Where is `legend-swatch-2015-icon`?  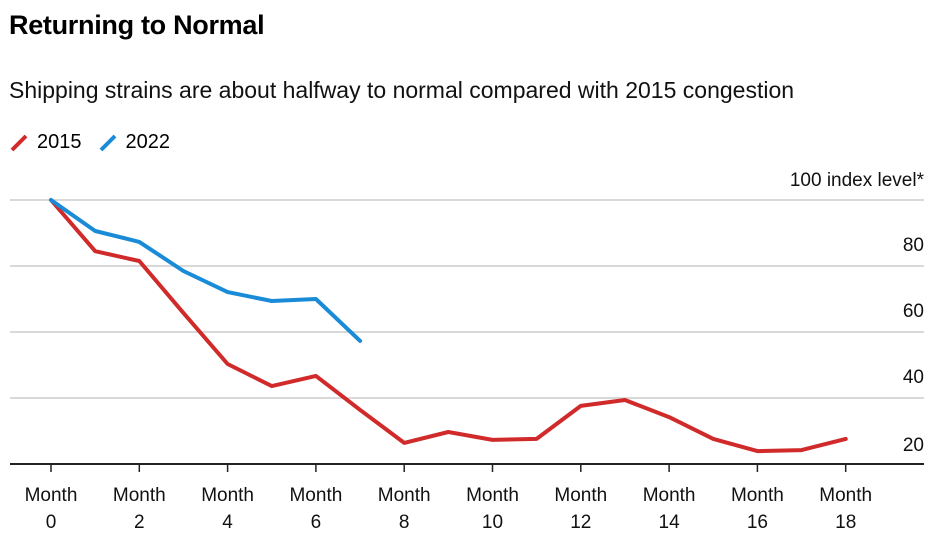
legend-swatch-2015-icon is located at coordinates (19, 142).